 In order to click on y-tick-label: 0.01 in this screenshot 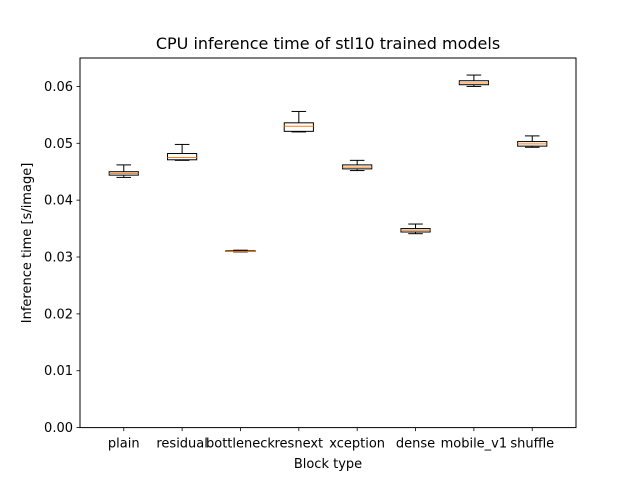, I will do `click(58, 371)`.